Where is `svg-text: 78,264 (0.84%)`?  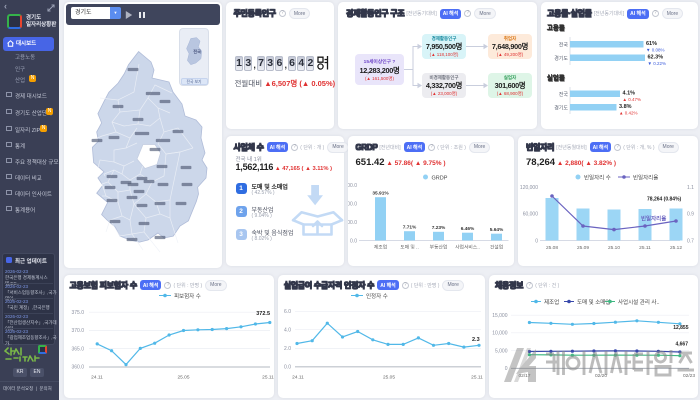
svg-text: 78,264 (0.84%) is located at coordinates (664, 200).